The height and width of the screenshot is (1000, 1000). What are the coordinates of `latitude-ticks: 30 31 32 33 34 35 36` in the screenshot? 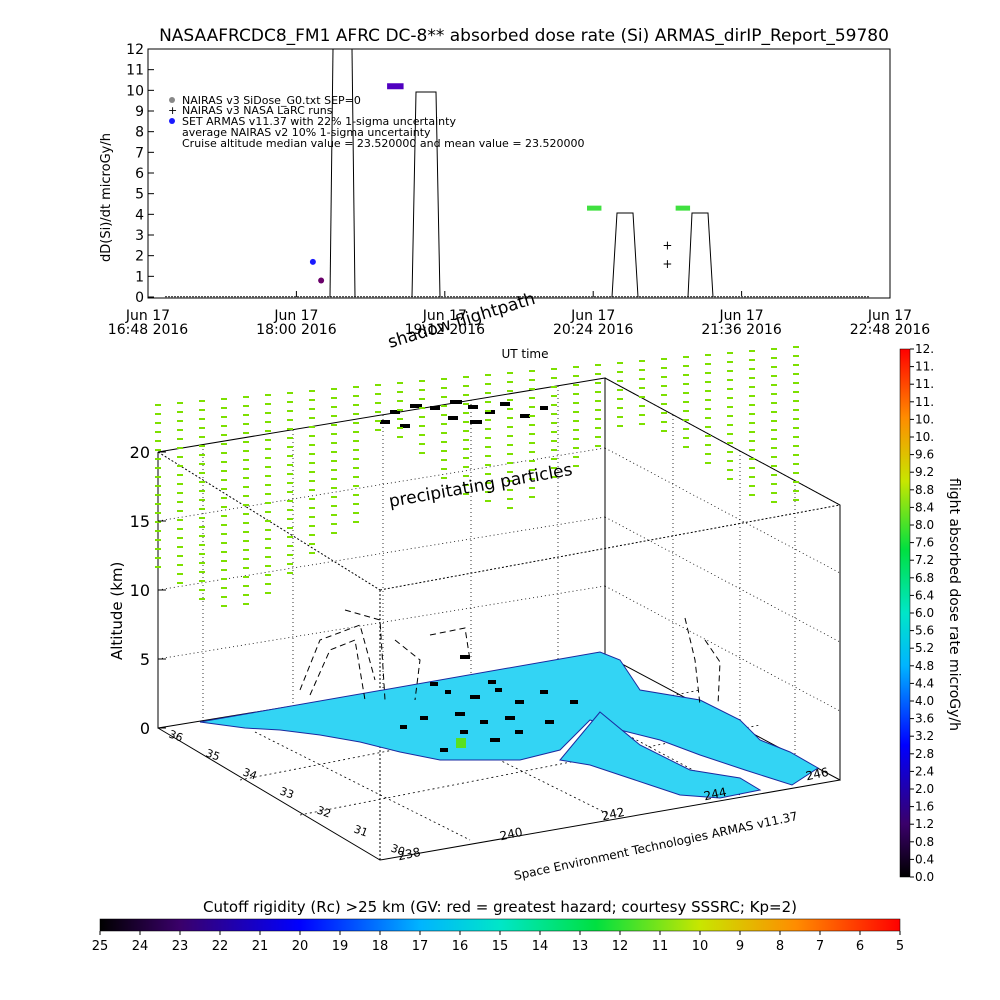 It's located at (287, 793).